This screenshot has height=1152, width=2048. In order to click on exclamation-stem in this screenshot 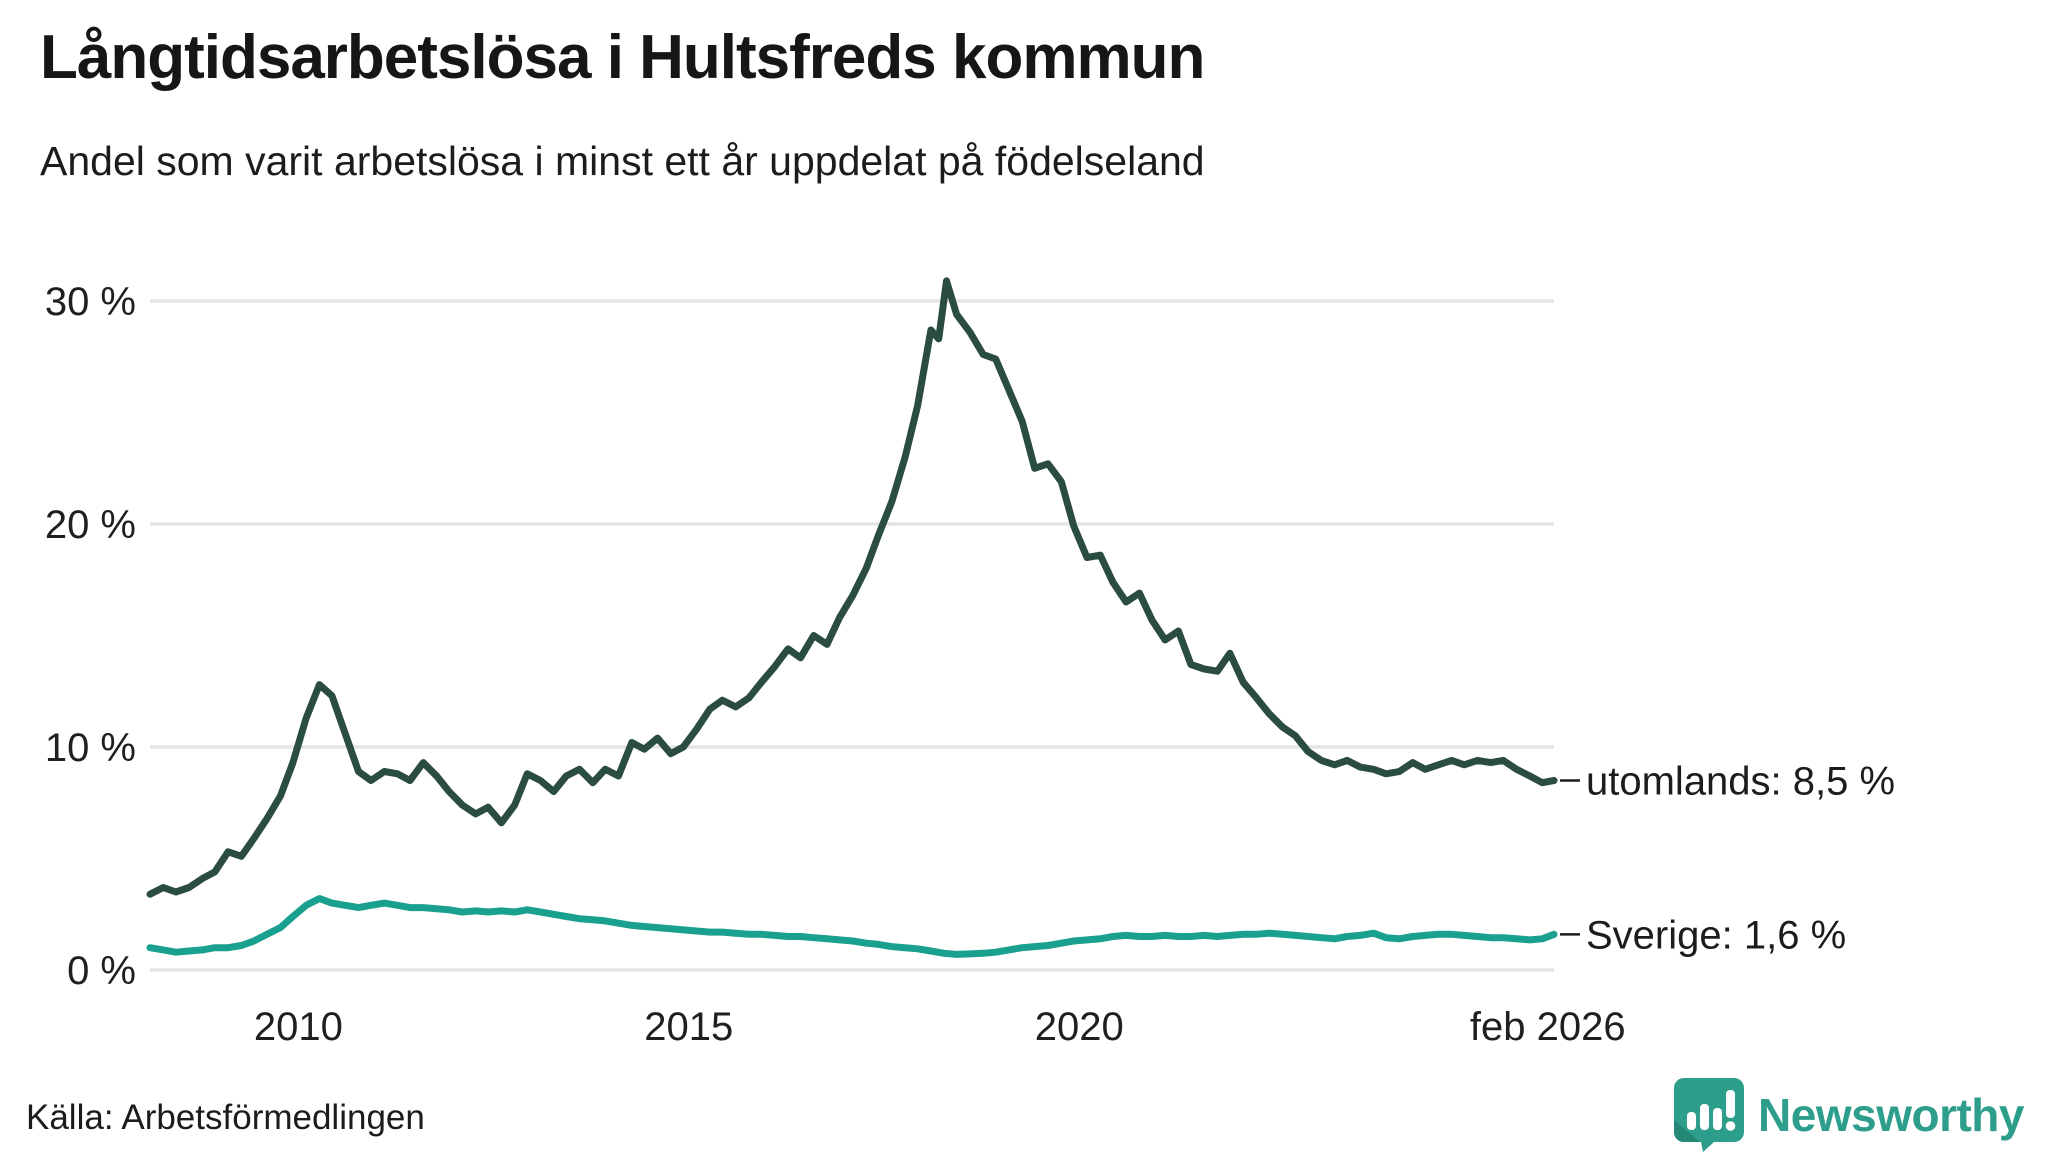, I will do `click(1731, 1104)`.